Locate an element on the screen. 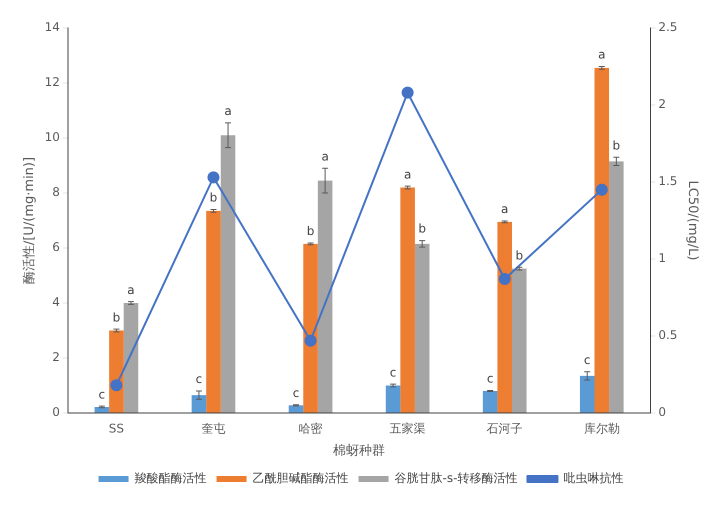 This screenshot has width=722, height=508. x-tick-label: 库尔勒 is located at coordinates (602, 428).